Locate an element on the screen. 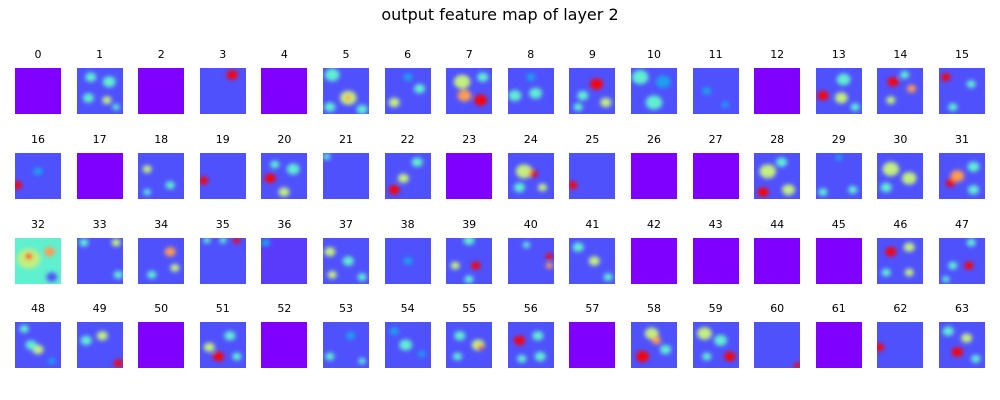  channel-label: 18 is located at coordinates (161, 139).